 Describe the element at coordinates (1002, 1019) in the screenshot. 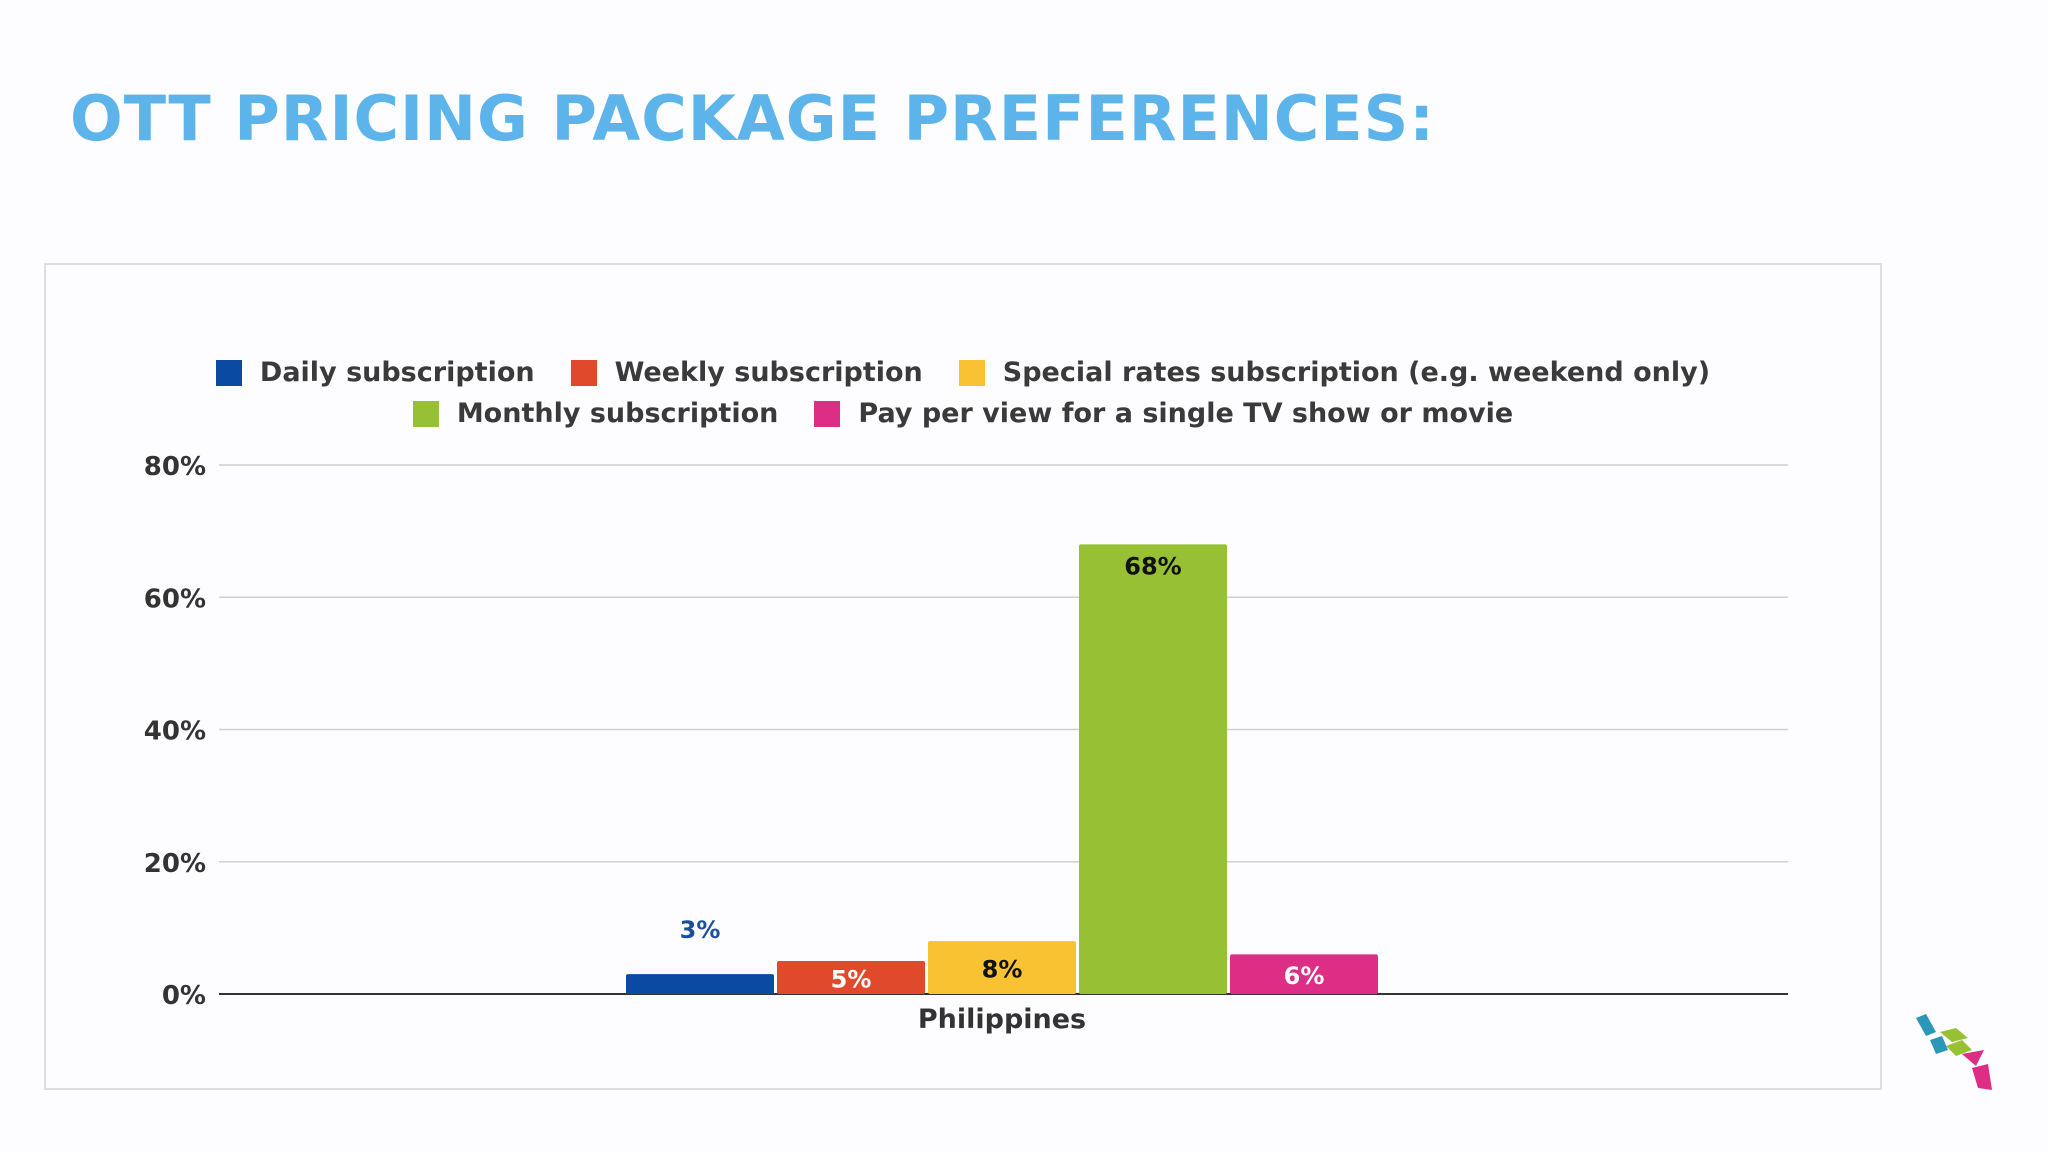

I see `x-category-label: Philippines` at that location.